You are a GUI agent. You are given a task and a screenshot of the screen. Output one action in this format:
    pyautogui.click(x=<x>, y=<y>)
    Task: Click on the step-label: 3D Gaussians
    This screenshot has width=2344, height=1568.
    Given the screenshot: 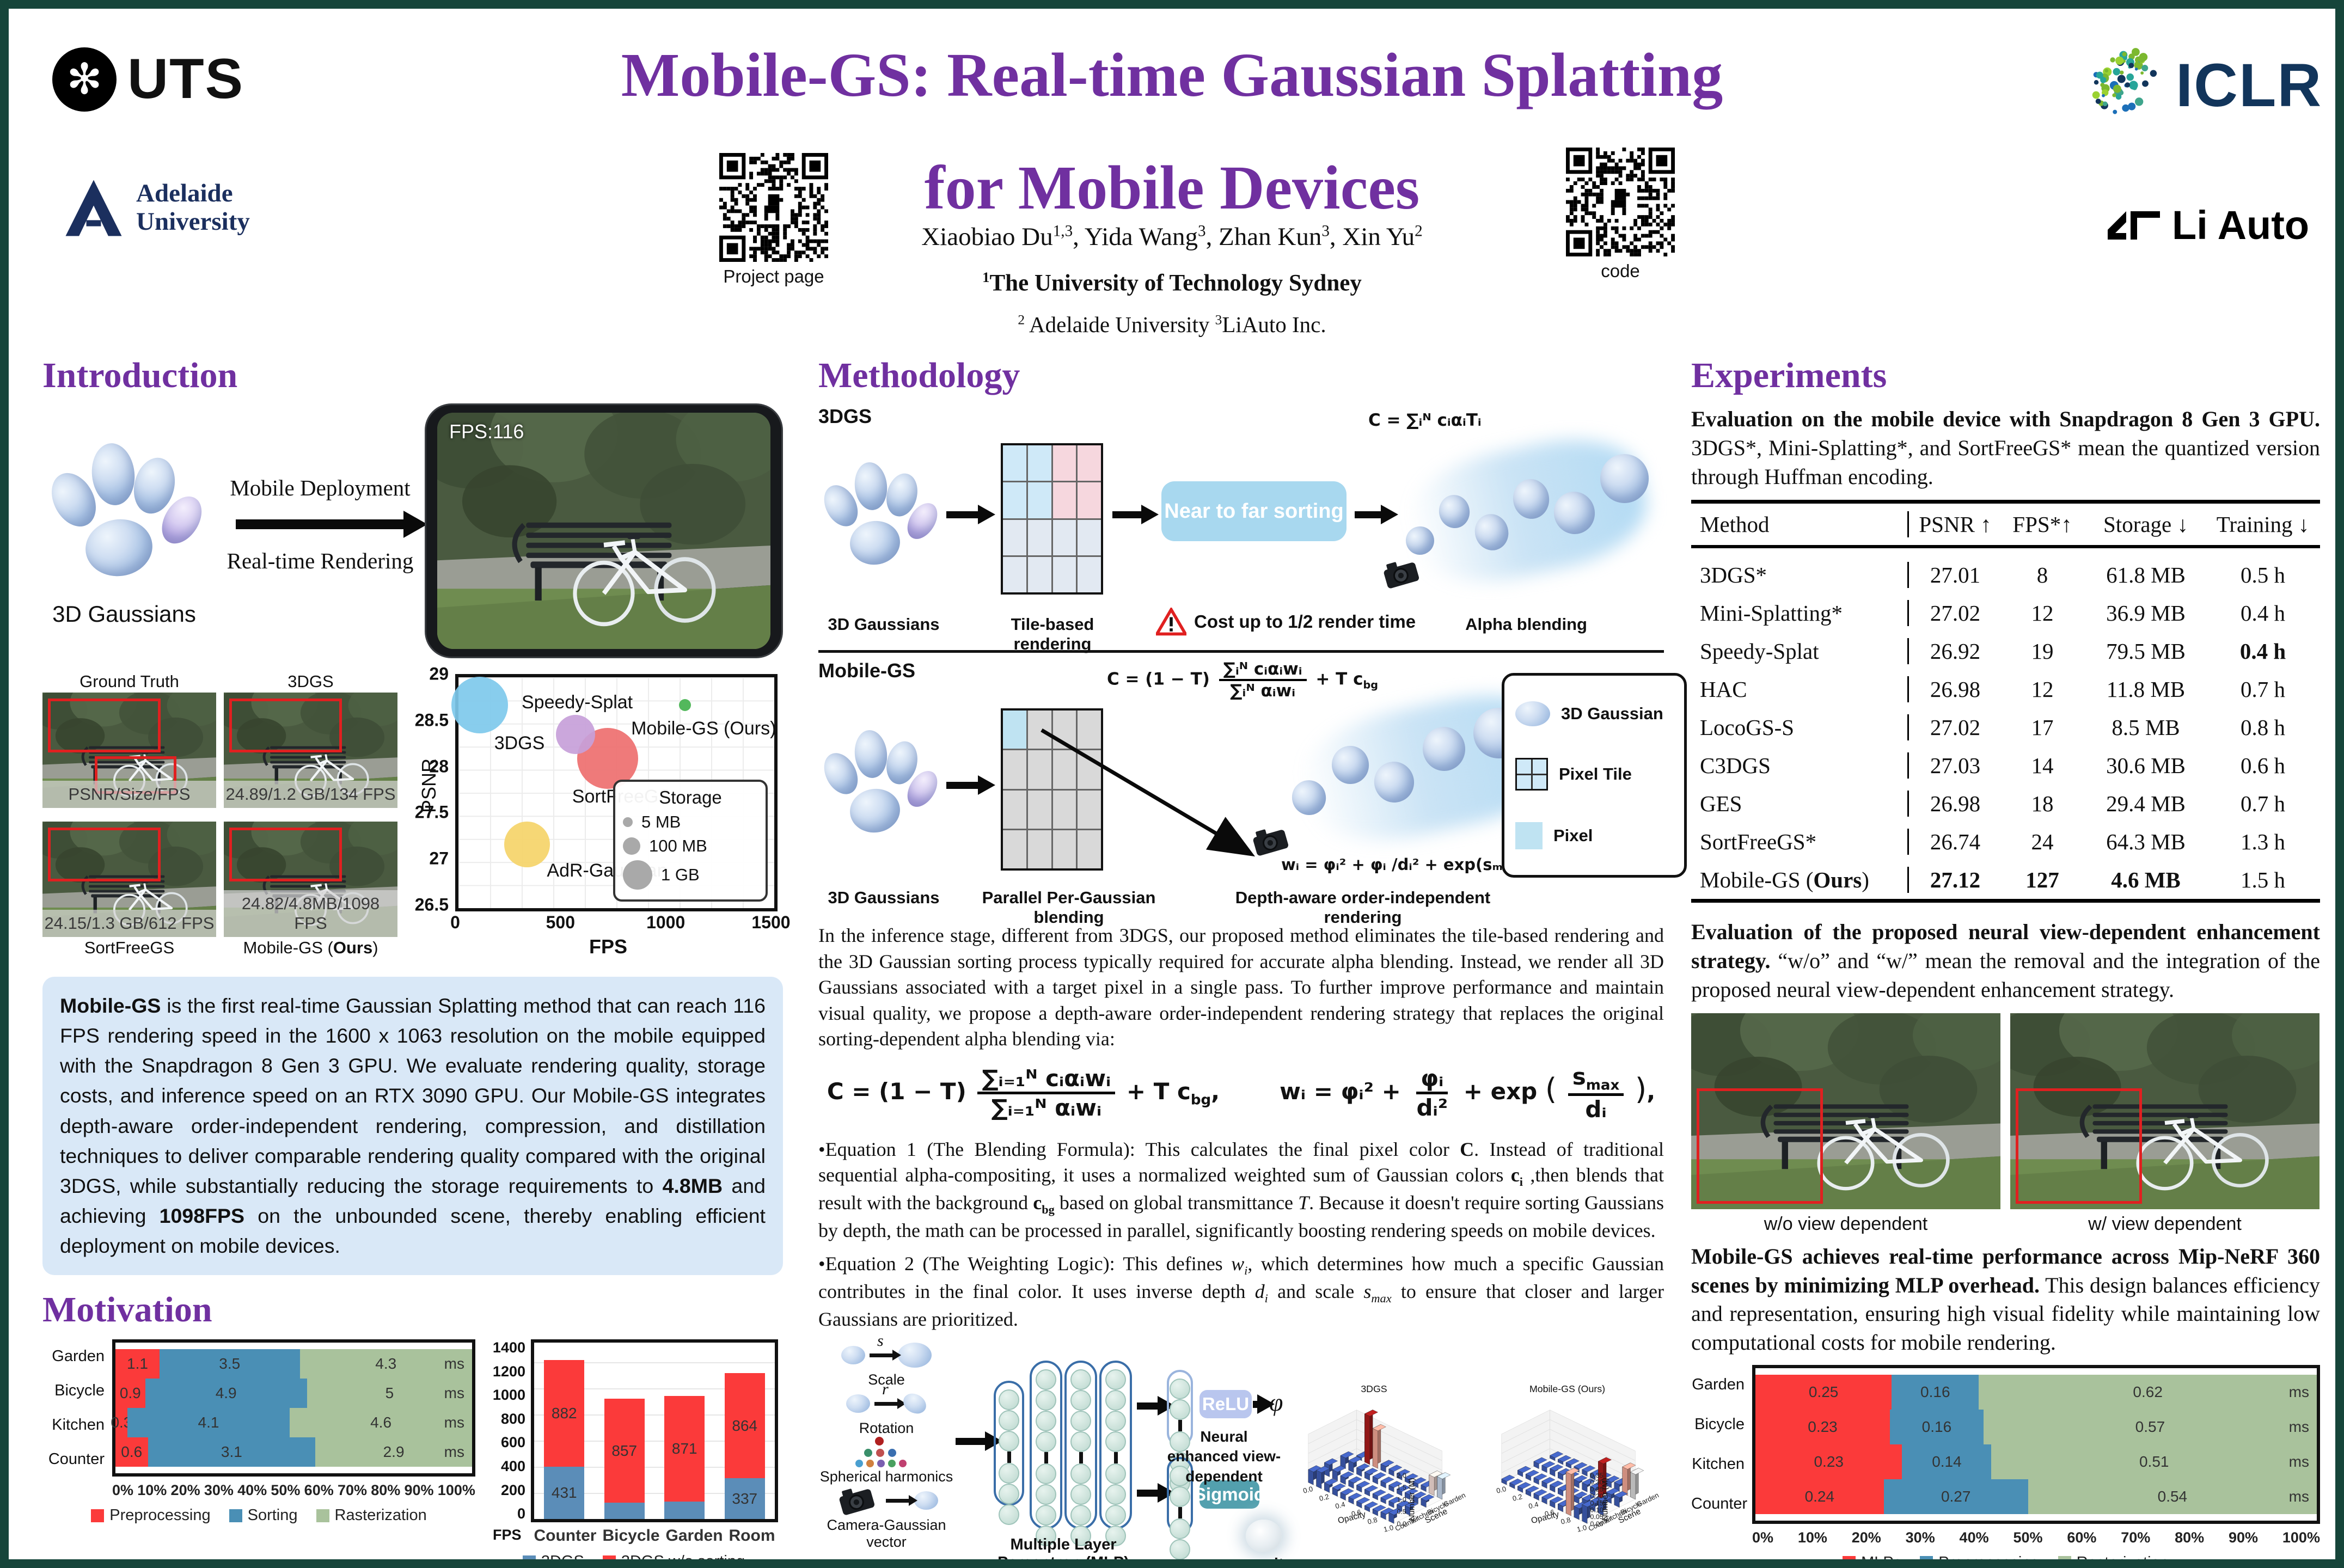 What is the action you would take?
    pyautogui.click(x=884, y=624)
    